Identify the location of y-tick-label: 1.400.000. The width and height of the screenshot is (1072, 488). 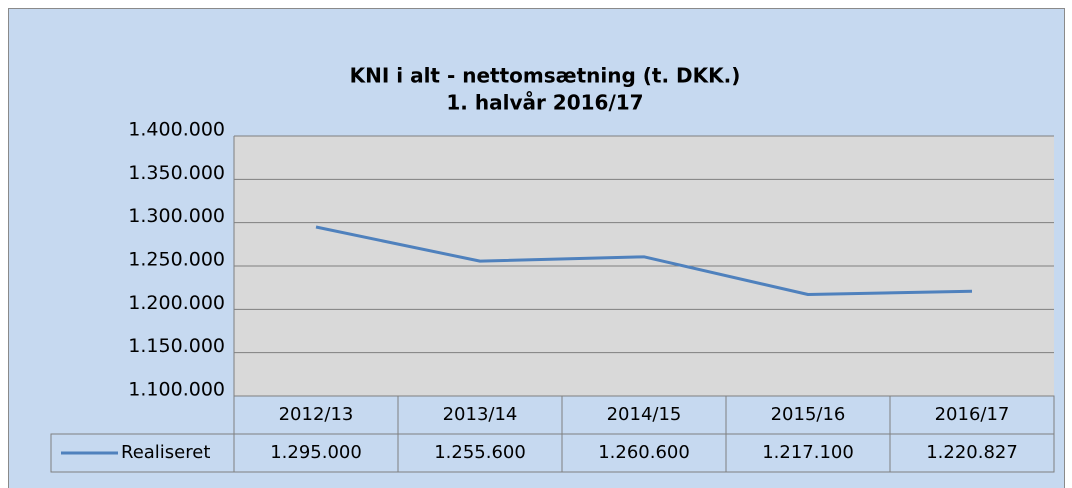
(176, 130).